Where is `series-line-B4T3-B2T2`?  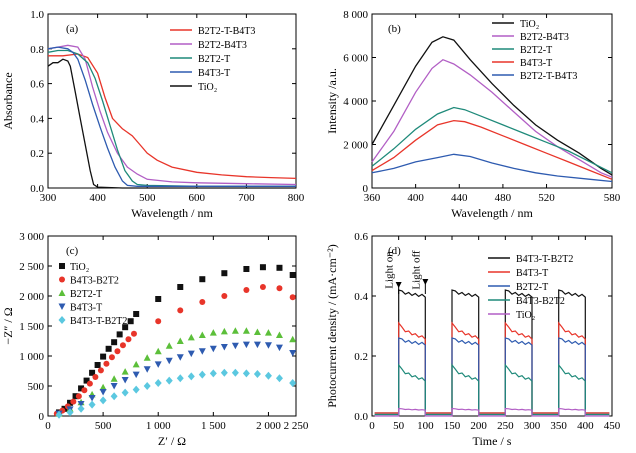
series-line-B4T3-B2T2 is located at coordinates (492, 389).